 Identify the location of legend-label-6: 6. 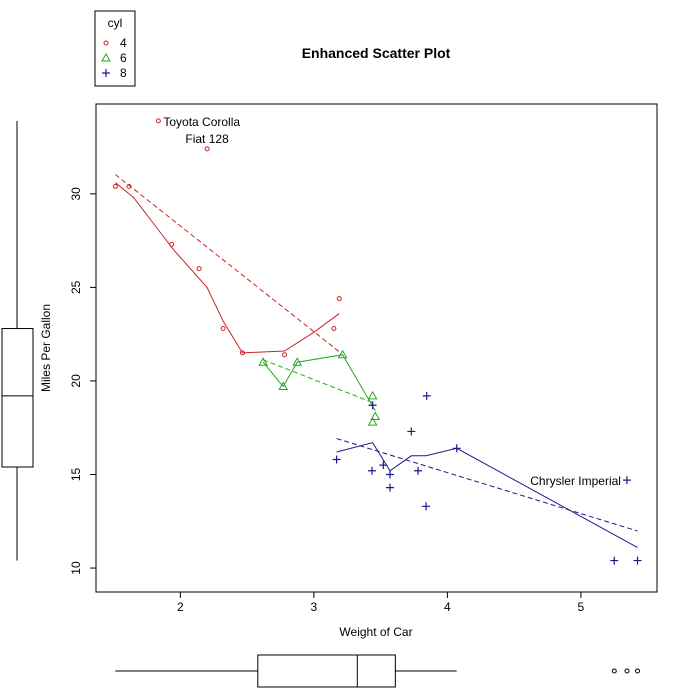
(123, 58).